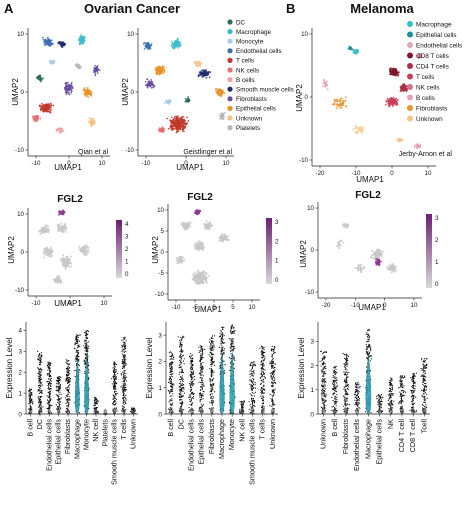  Describe the element at coordinates (9, 367) in the screenshot. I see `violin-a1-ylabel: Expression Level` at that location.